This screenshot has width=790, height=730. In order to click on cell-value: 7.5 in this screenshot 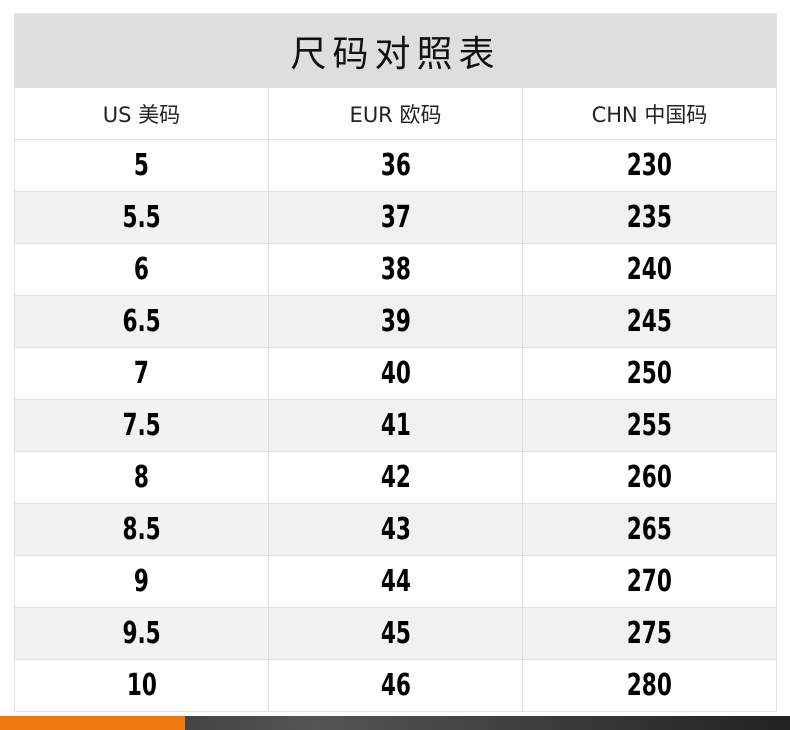, I will do `click(141, 425)`.